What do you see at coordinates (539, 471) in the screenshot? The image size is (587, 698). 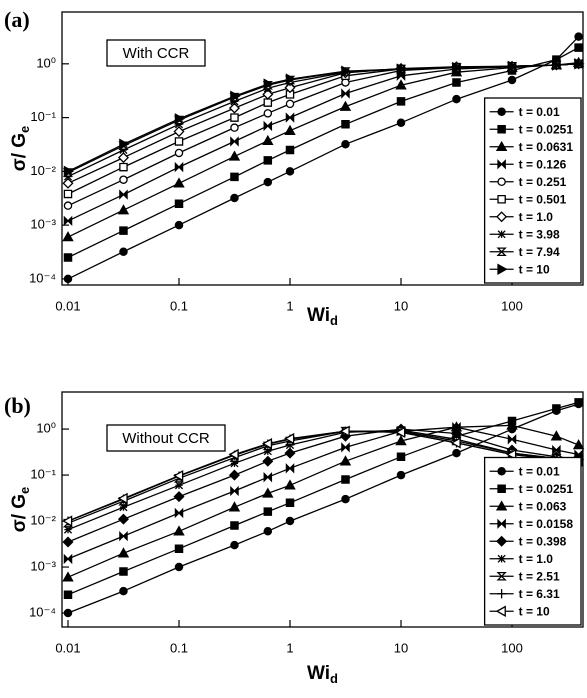 I see `legend-label: t = 0.01` at bounding box center [539, 471].